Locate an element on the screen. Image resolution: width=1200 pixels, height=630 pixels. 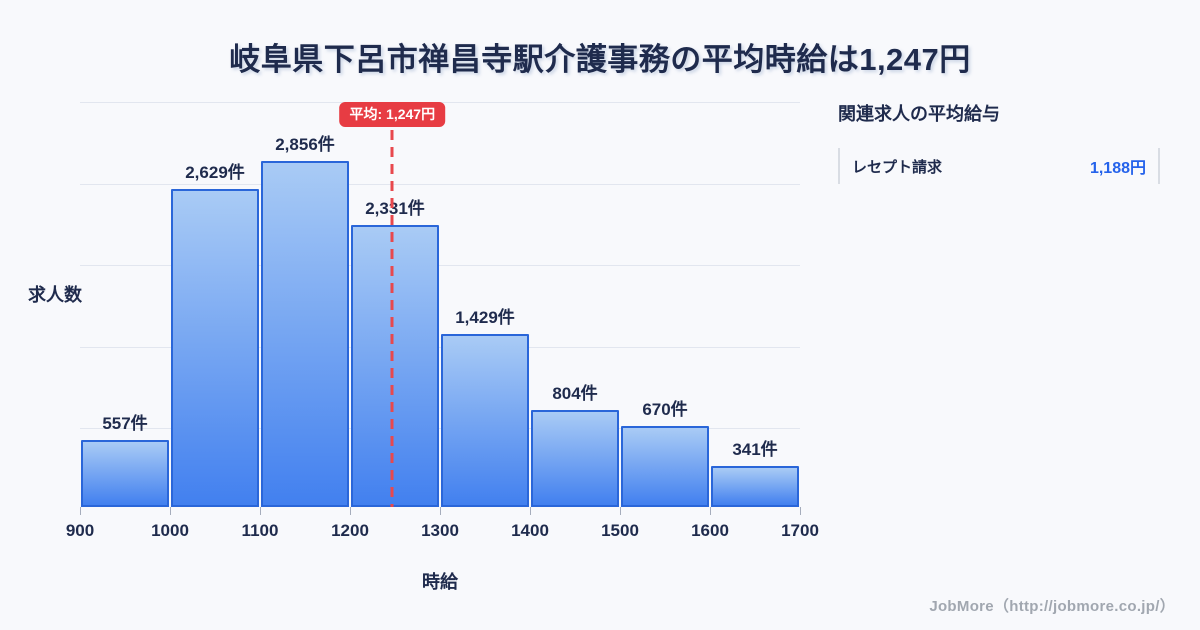
footer-credit: JobMore（http://jobmore.co.jp/） is located at coordinates (1052, 606).